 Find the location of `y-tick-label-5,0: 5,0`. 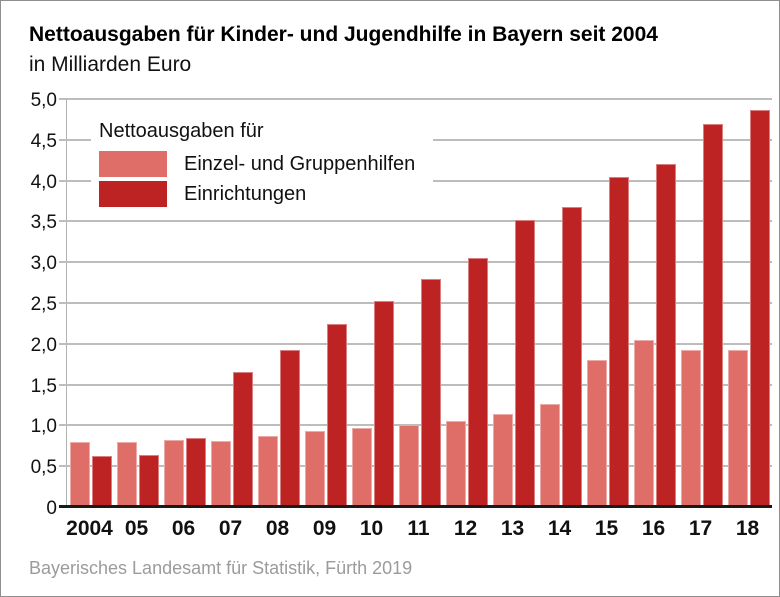

y-tick-label-5,0: 5,0 is located at coordinates (43, 100).